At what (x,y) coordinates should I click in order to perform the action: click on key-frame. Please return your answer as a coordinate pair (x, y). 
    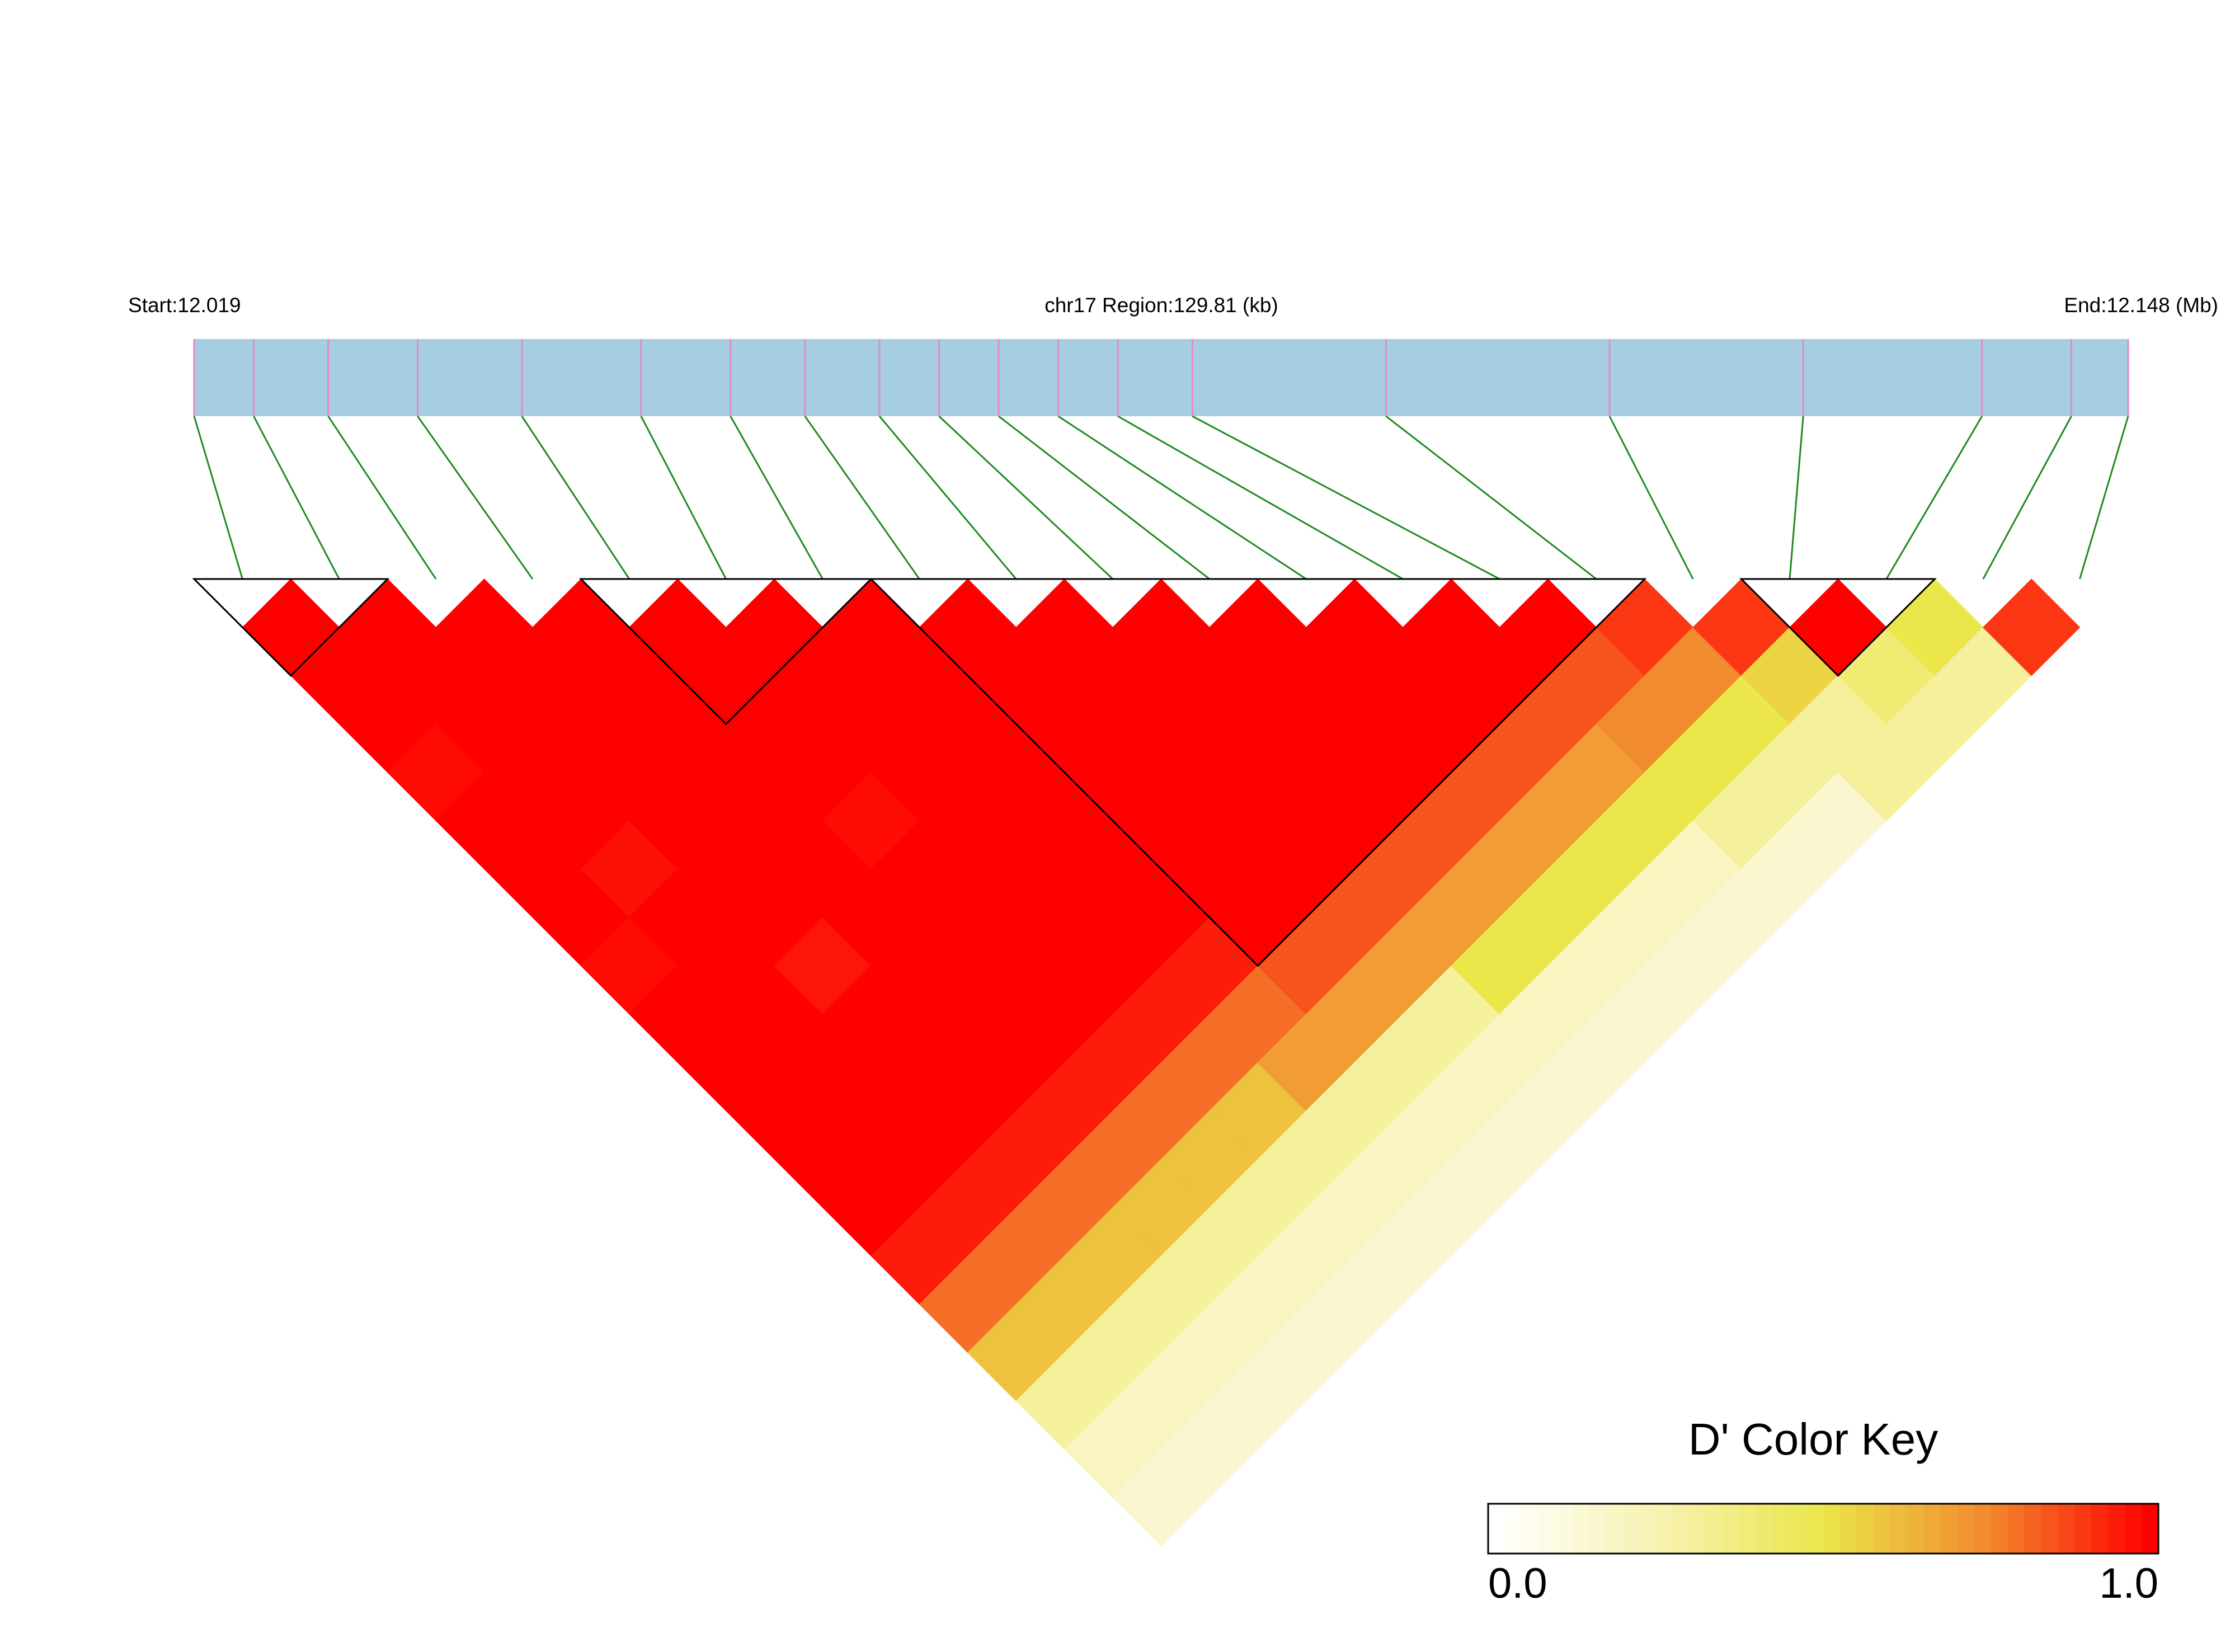
    Looking at the image, I should click on (1823, 1529).